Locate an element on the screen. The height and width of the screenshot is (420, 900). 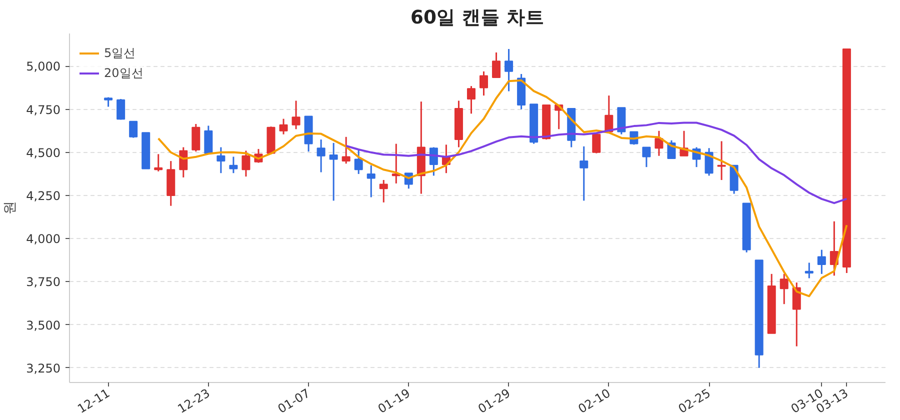
legend-label: 20일선 is located at coordinates (124, 73).